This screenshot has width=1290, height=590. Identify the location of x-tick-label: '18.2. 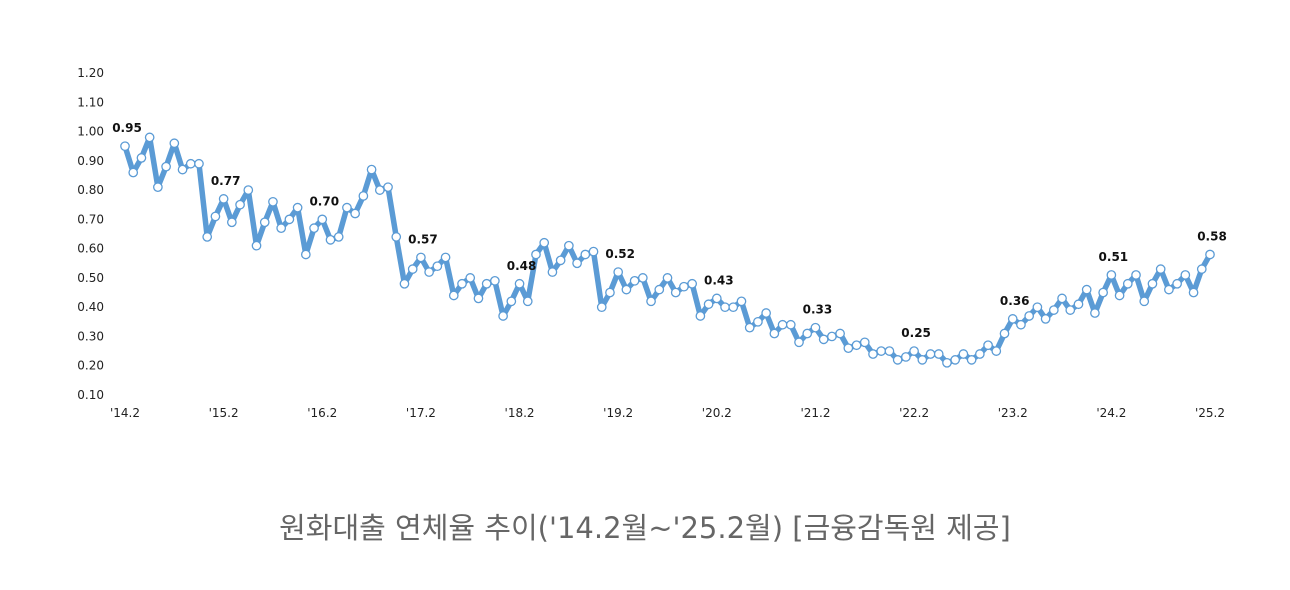
(520, 413).